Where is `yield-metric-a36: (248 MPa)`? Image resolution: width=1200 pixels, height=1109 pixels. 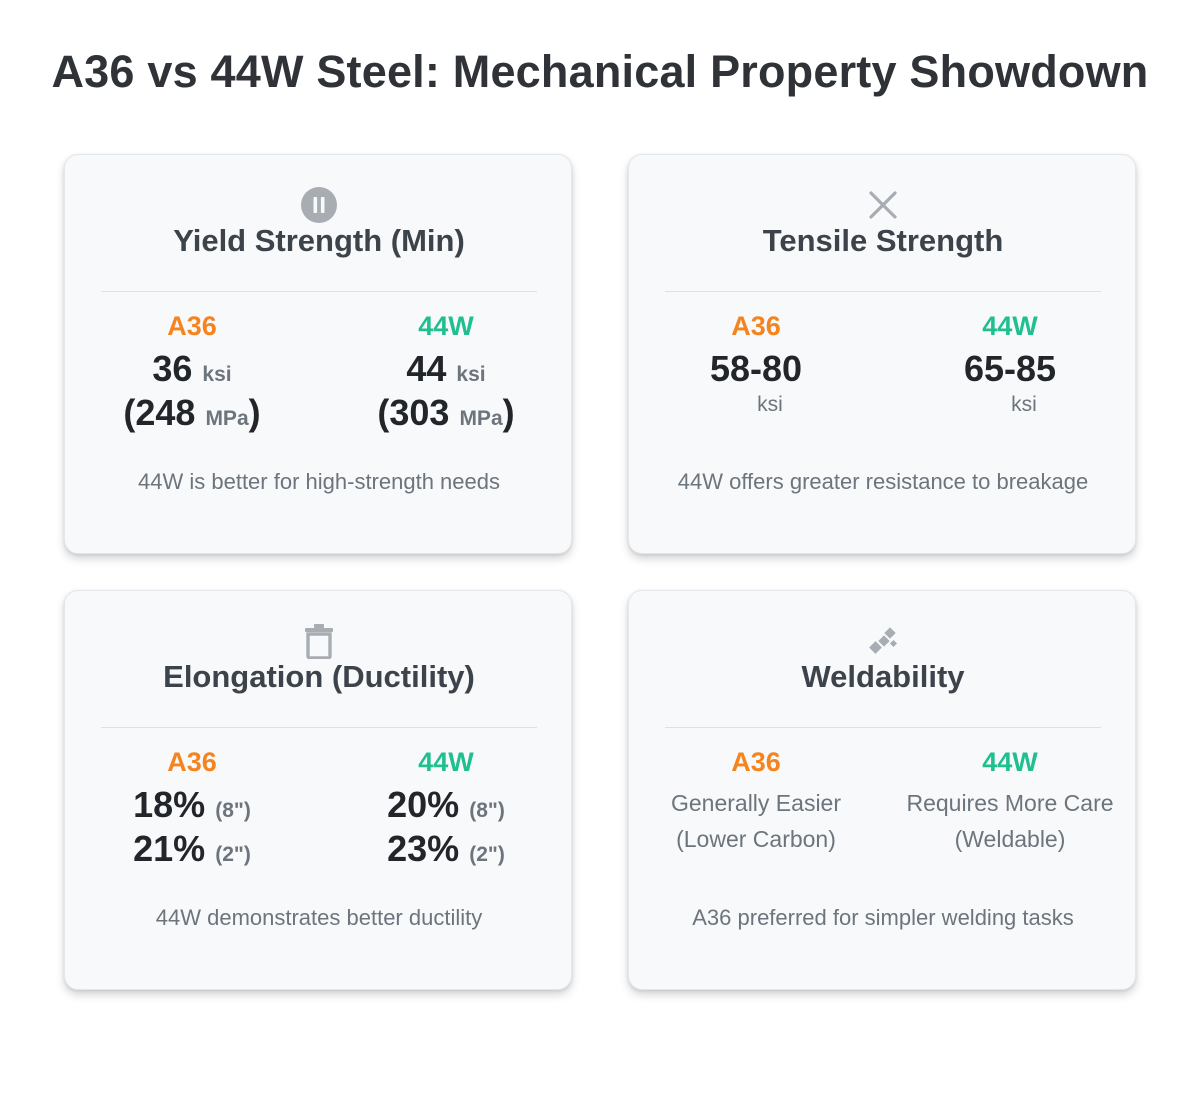 yield-metric-a36: (248 MPa) is located at coordinates (192, 416).